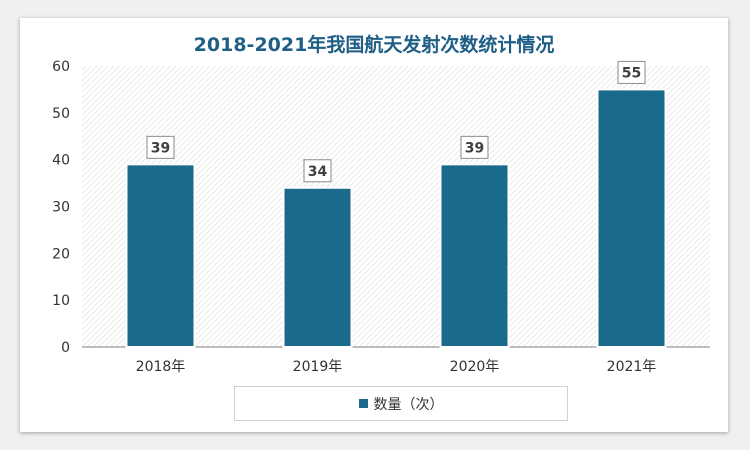 This screenshot has height=450, width=750. Describe the element at coordinates (61, 254) in the screenshot. I see `y-tick-label: 20` at that location.